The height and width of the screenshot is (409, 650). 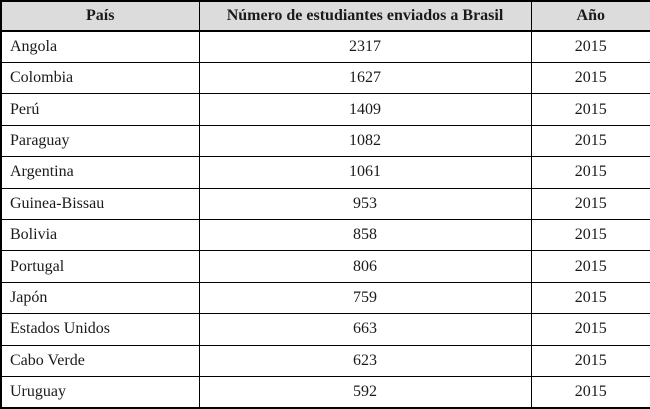 What do you see at coordinates (100, 329) in the screenshot?
I see `country-cell: Estados Unidos` at bounding box center [100, 329].